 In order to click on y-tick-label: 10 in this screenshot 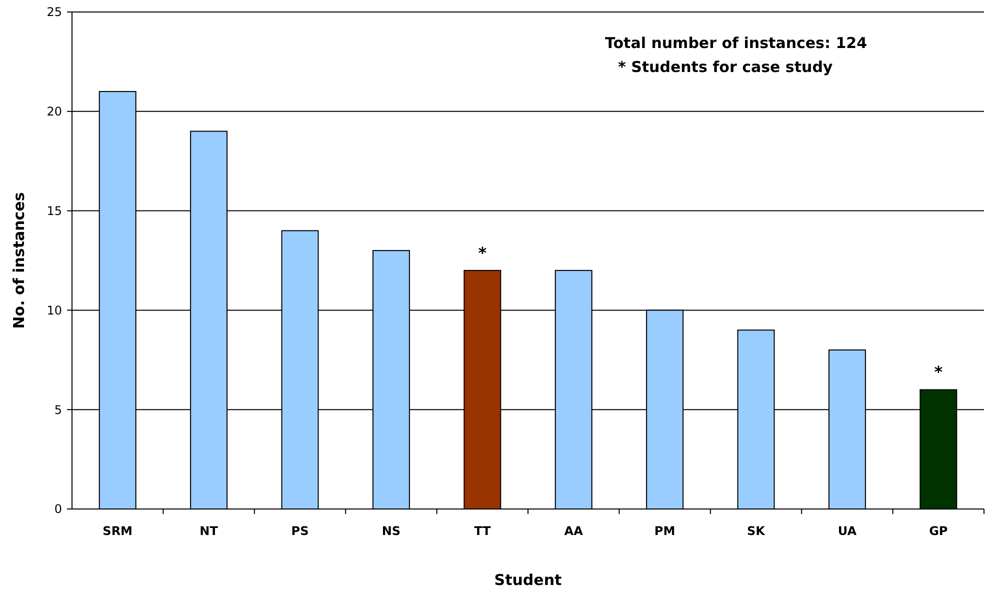, I will do `click(54, 310)`.